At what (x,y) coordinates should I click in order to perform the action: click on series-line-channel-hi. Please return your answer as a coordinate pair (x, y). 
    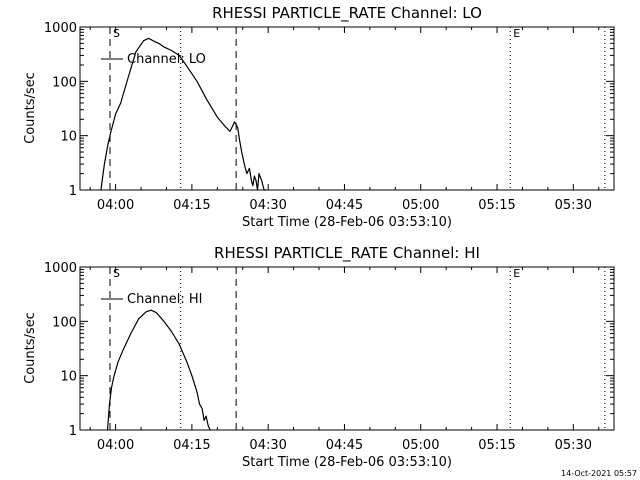
    Looking at the image, I should click on (158, 370).